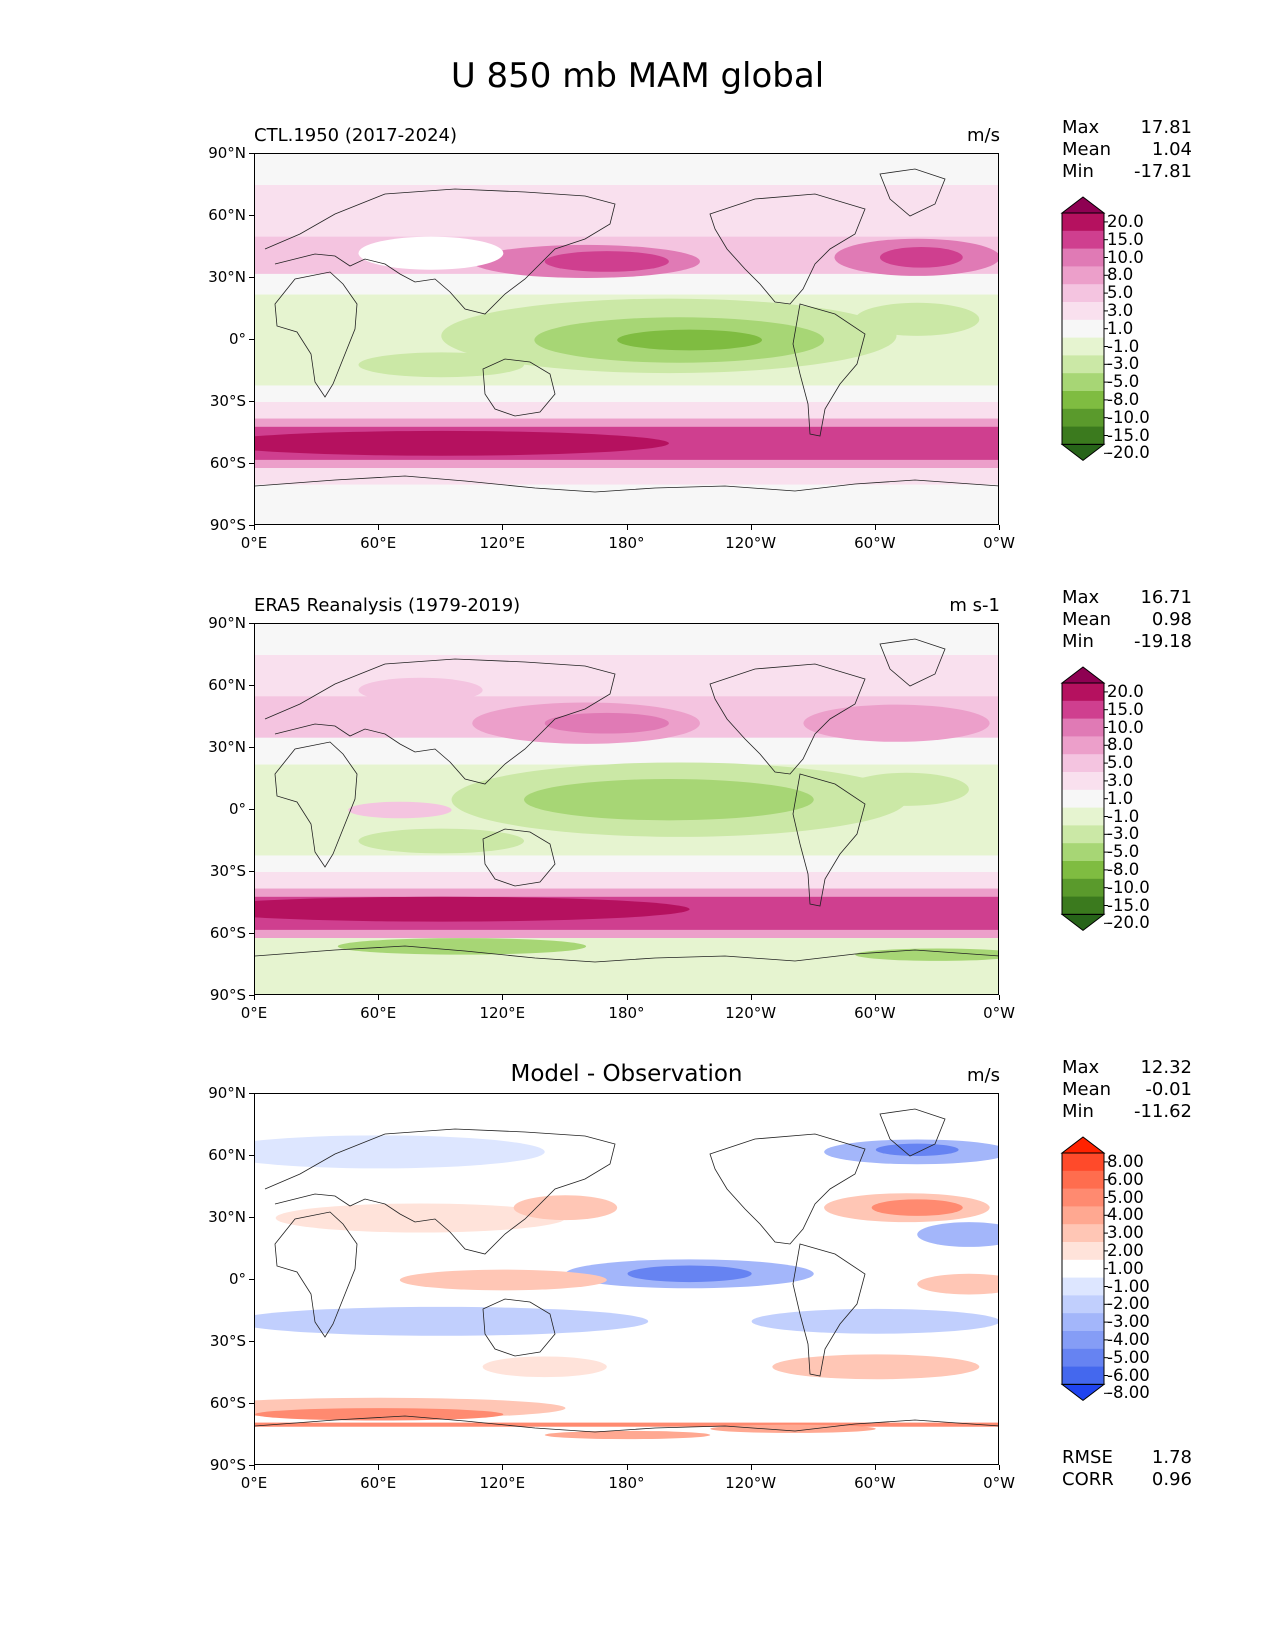 This screenshot has height=1650, width=1275. Describe the element at coordinates (1120, 763) in the screenshot. I see `colorbar-tick-label: 5.0` at that location.